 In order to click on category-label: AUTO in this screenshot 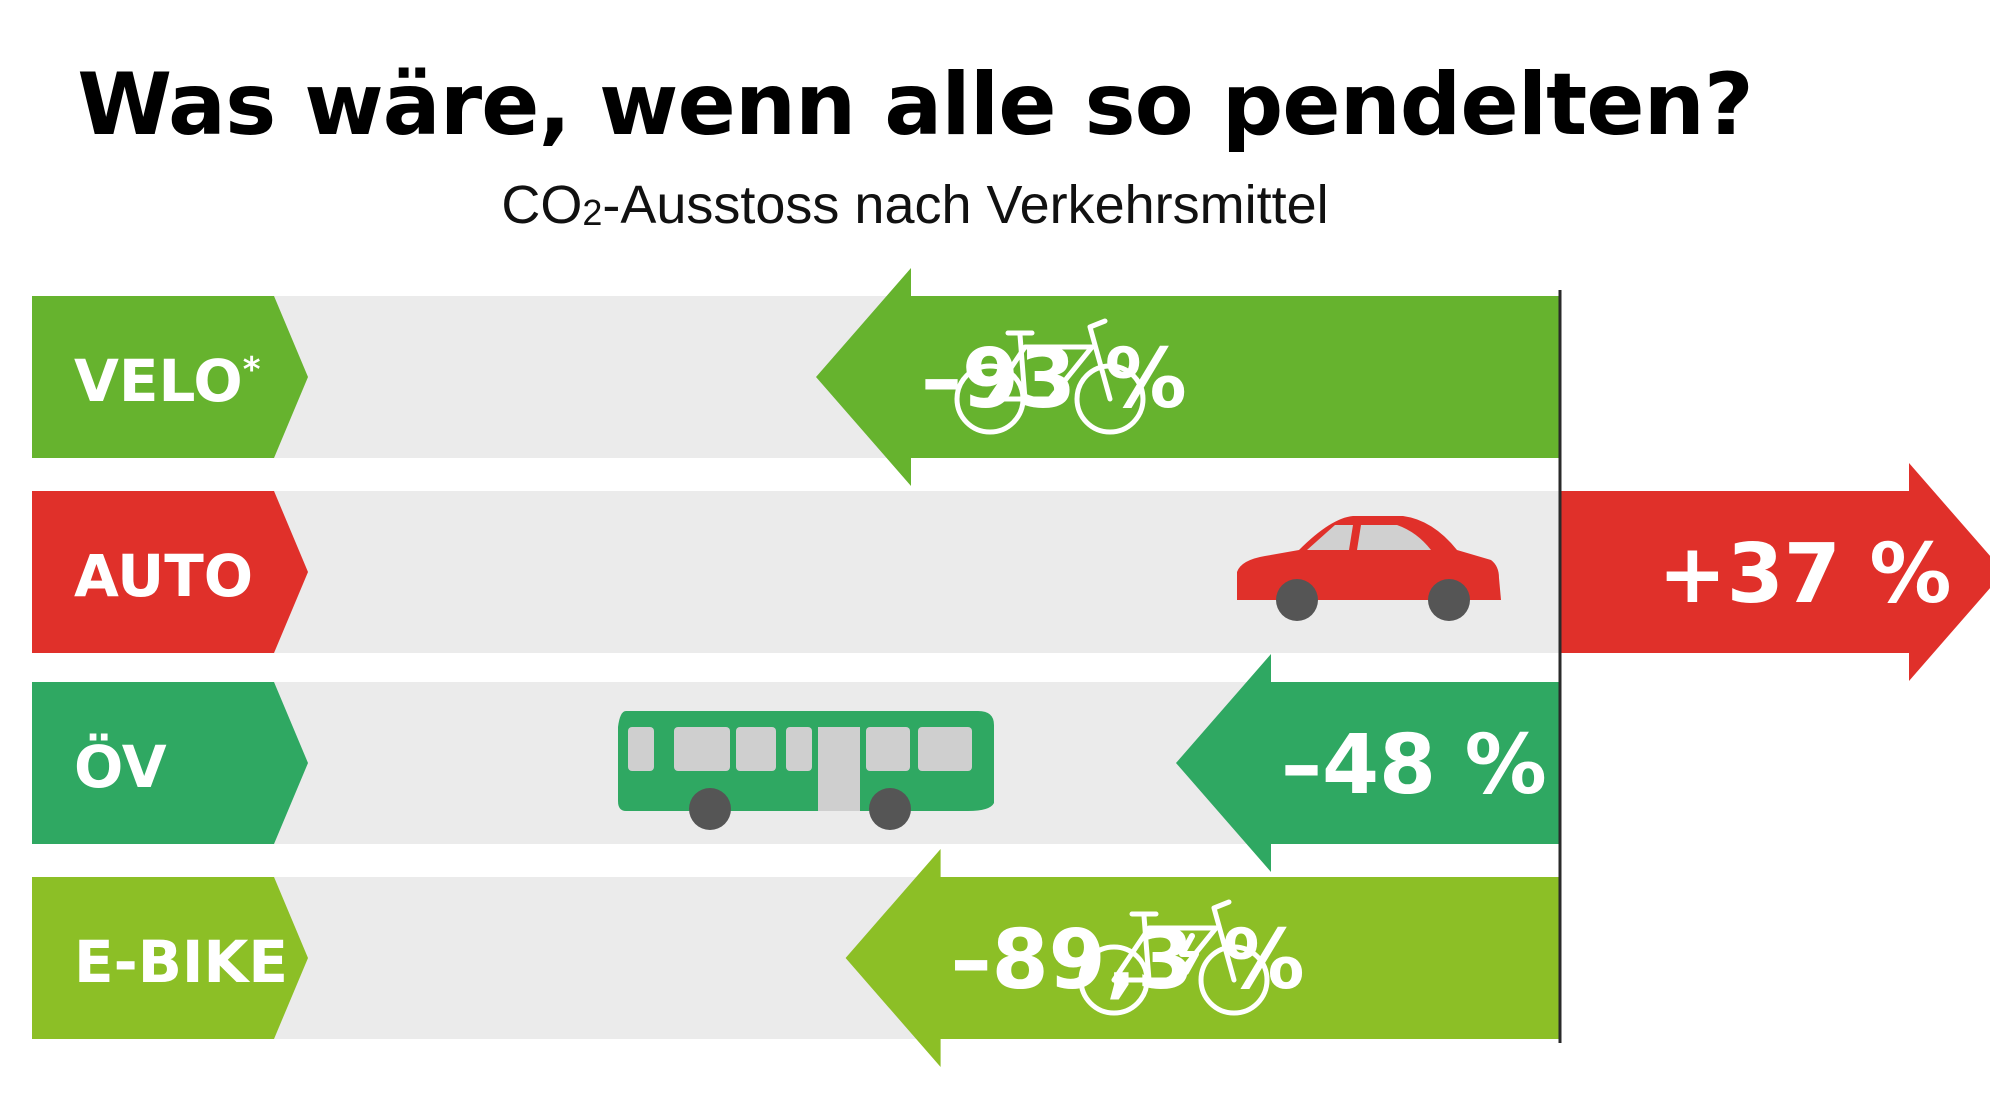, I will do `click(163, 576)`.